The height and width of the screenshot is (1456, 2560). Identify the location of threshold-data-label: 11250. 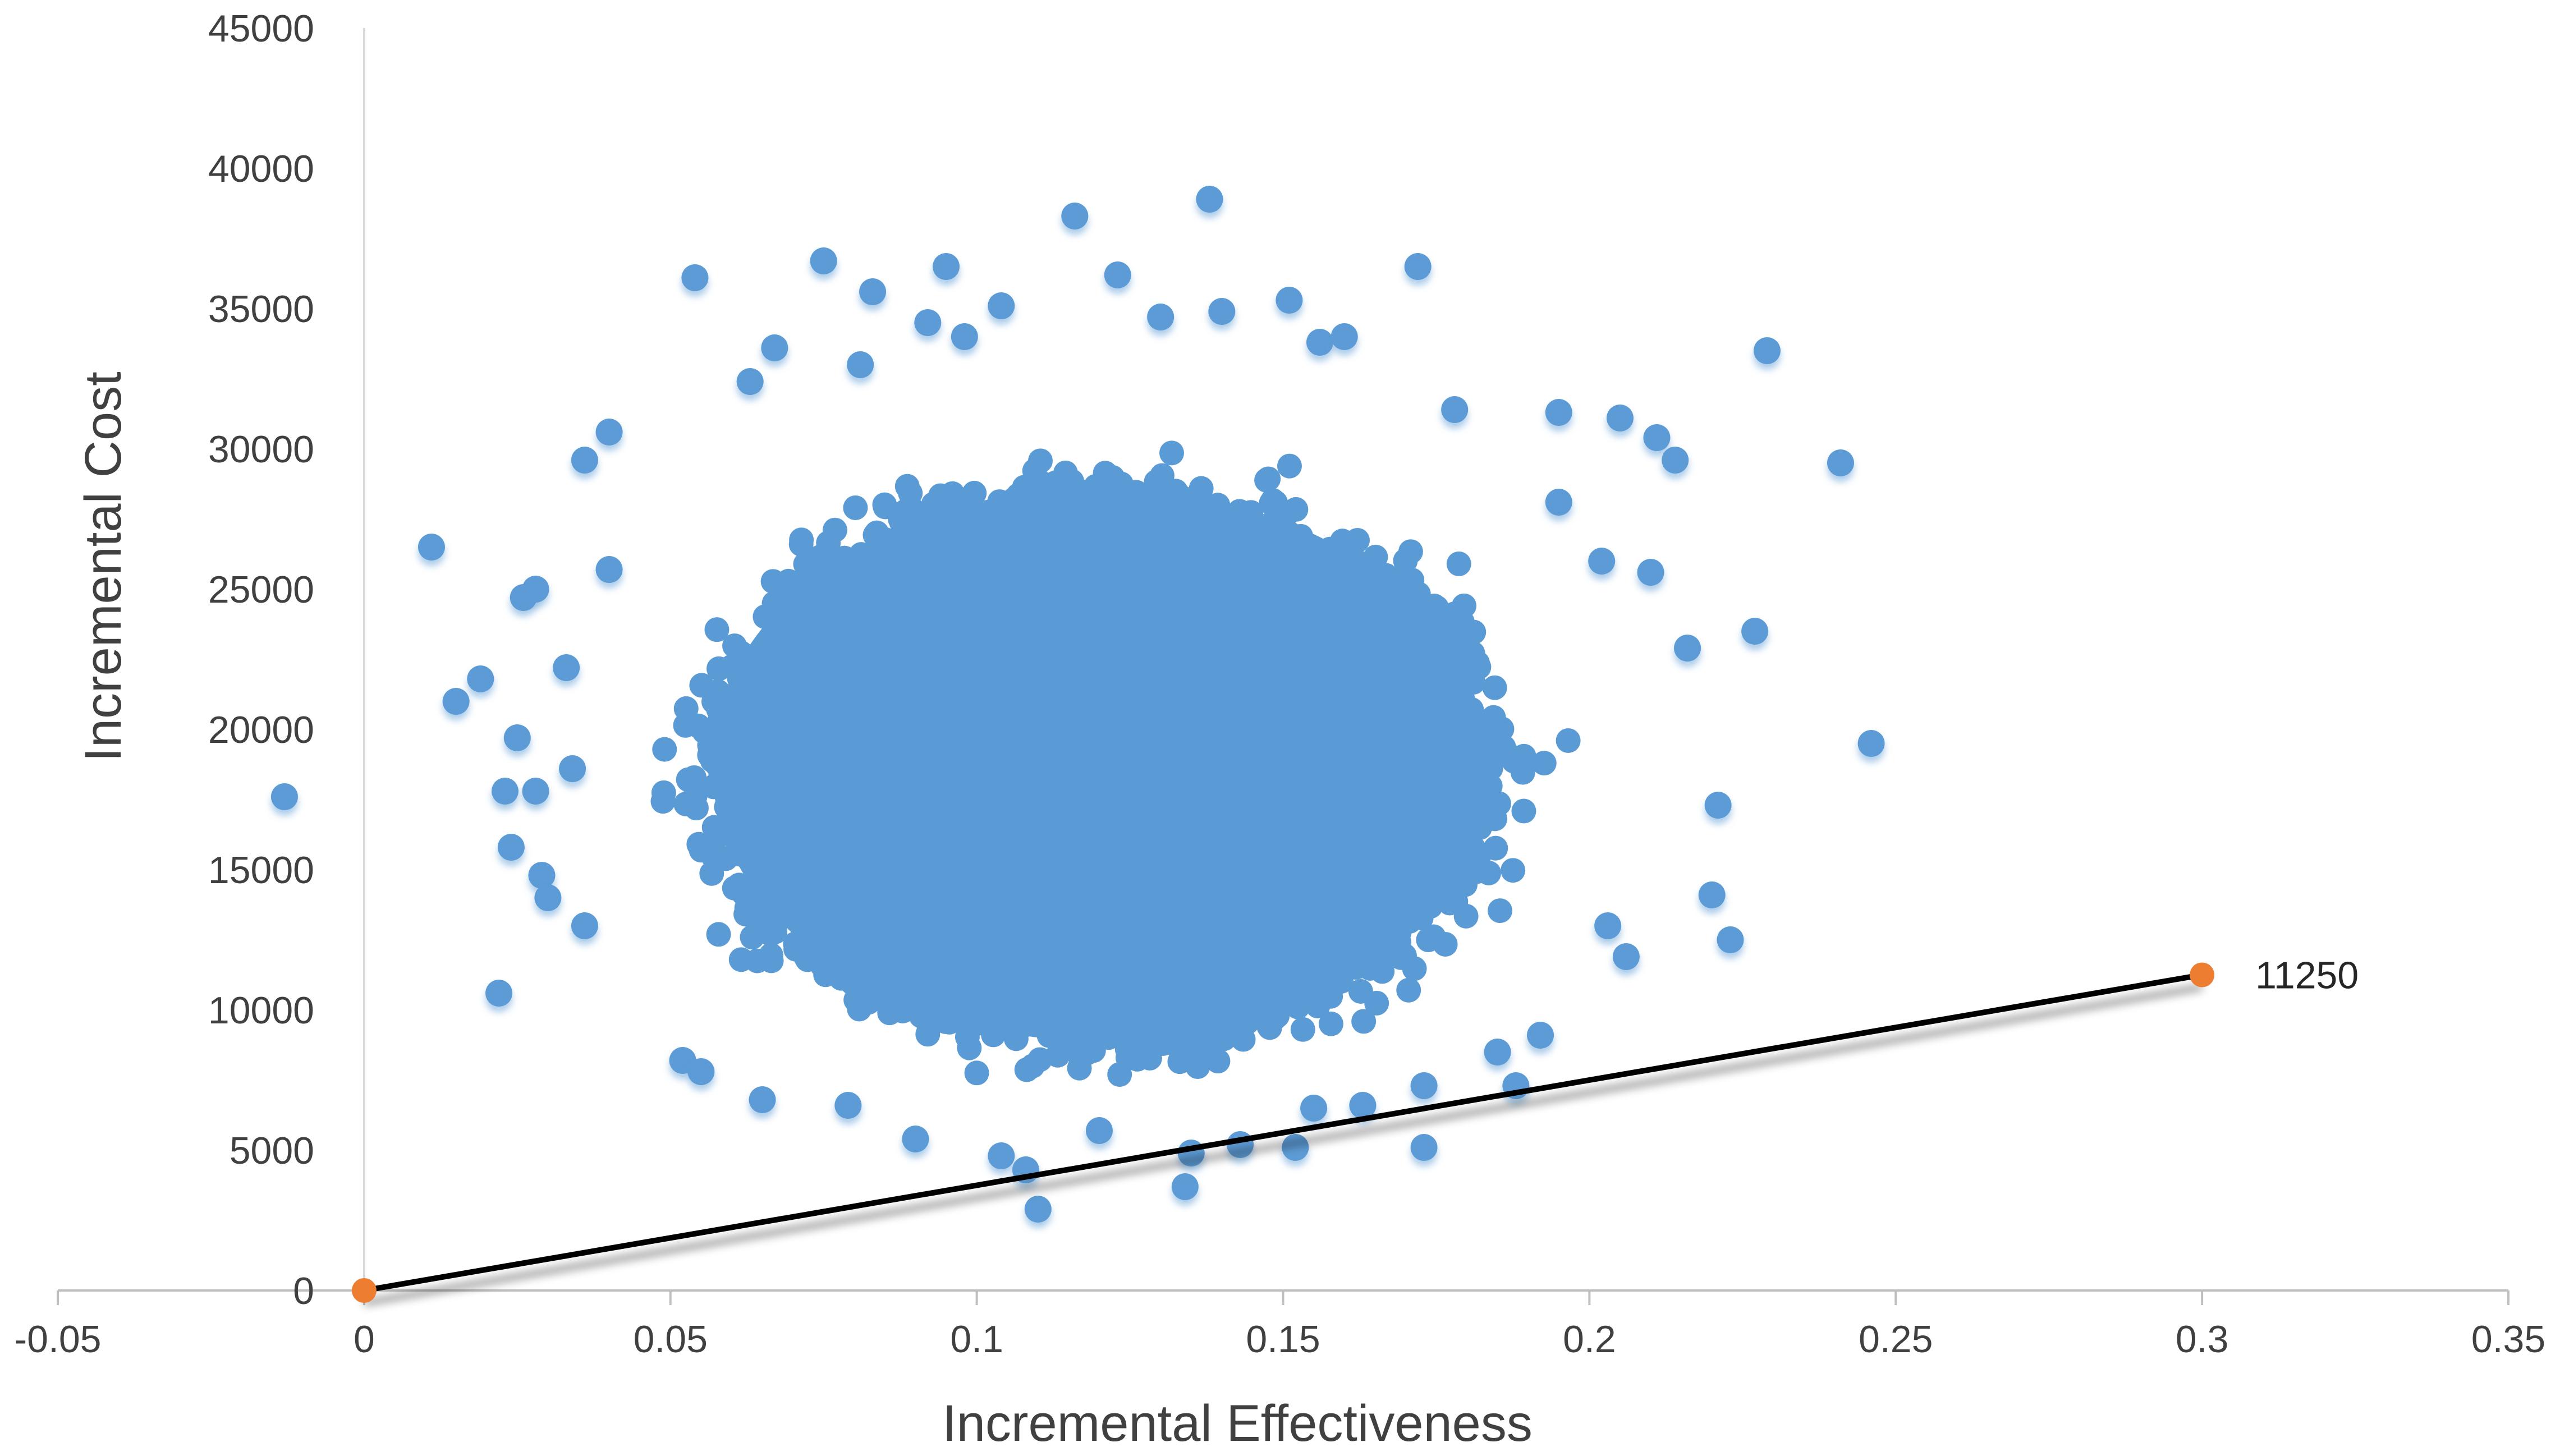
(2307, 975).